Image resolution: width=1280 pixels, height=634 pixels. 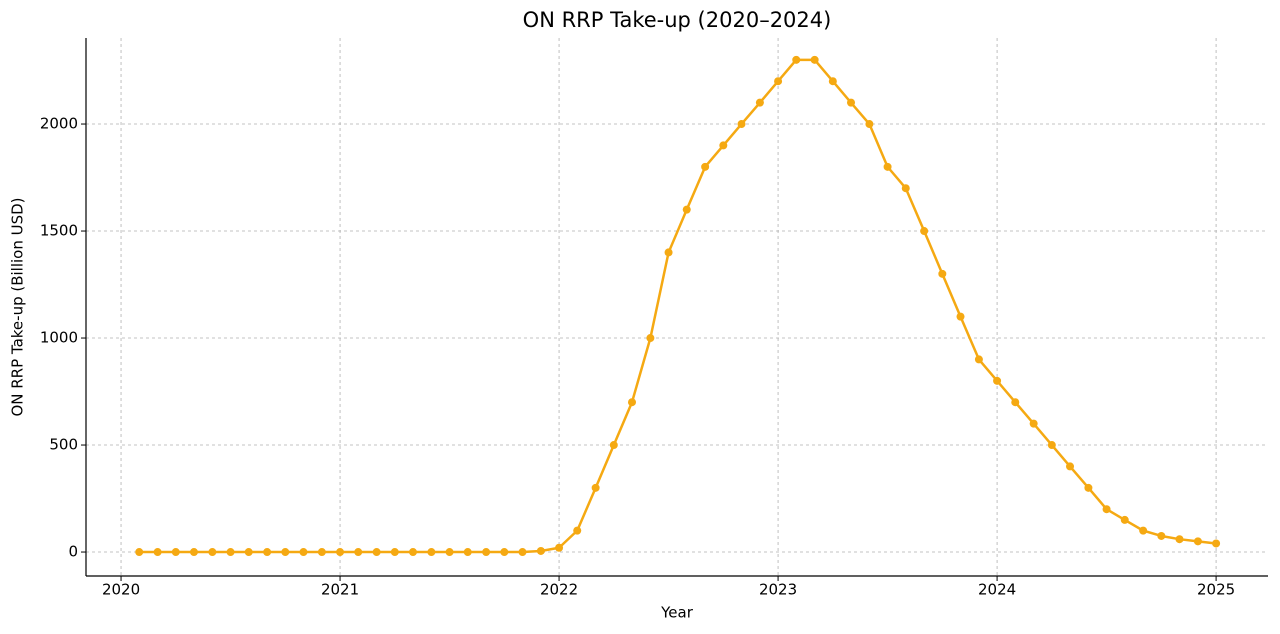 What do you see at coordinates (121, 590) in the screenshot?
I see `x-tick-label: 2020` at bounding box center [121, 590].